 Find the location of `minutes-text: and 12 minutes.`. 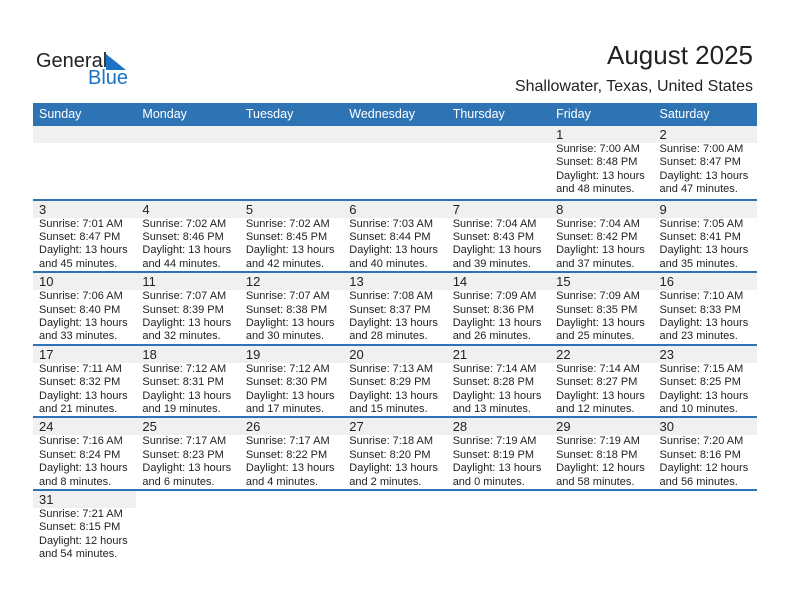

minutes-text: and 12 minutes. is located at coordinates (595, 409).